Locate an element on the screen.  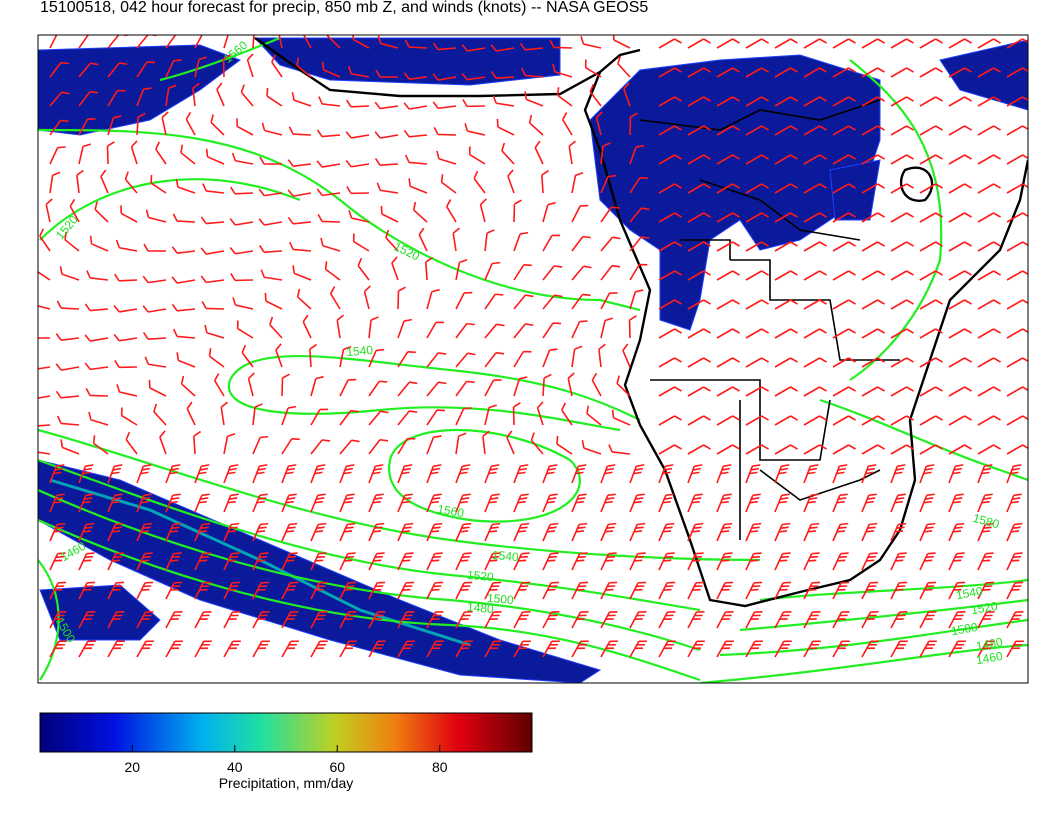
contour-label: 1540 is located at coordinates (505, 556).